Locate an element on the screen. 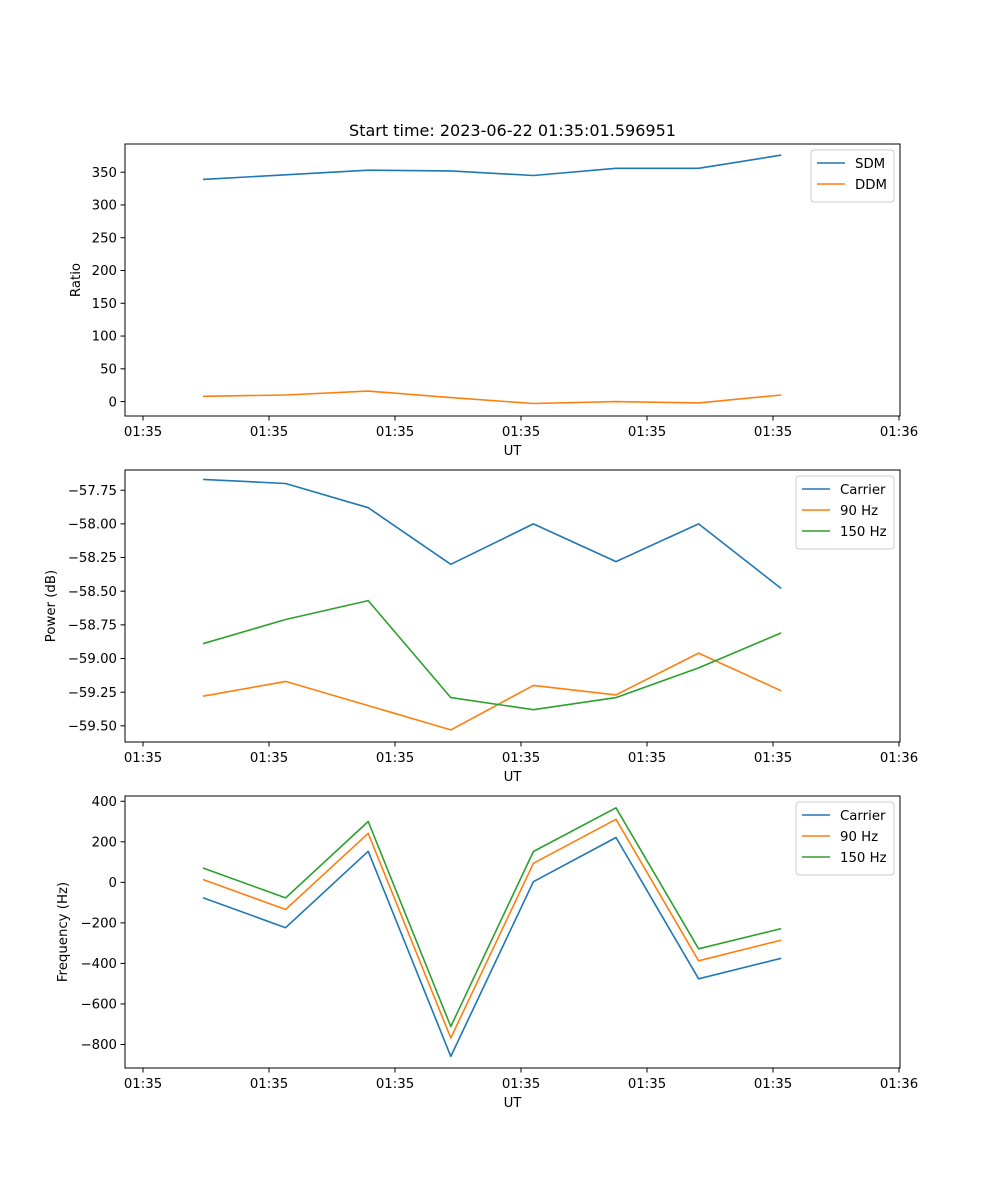 The width and height of the screenshot is (1000, 1200). y-axis-label: Power (dB) is located at coordinates (51, 606).